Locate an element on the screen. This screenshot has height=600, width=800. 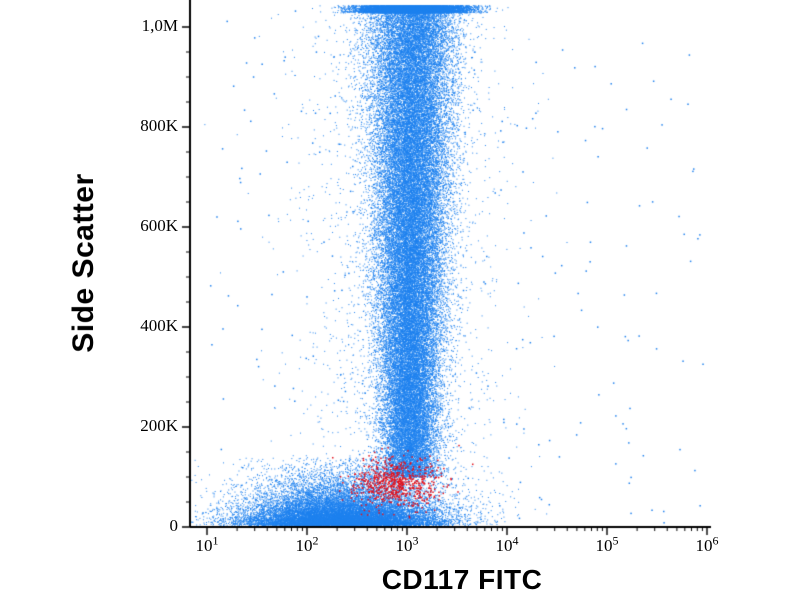
x-tick-label: 10³ is located at coordinates (407, 544).